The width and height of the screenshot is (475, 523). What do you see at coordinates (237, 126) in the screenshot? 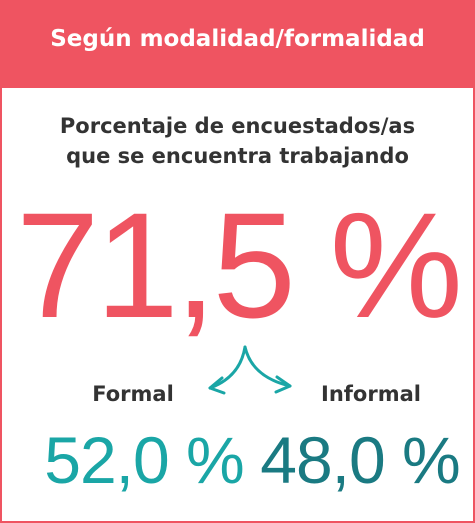
I see `subtitle-line: Porcentaje de encuestados/as` at bounding box center [237, 126].